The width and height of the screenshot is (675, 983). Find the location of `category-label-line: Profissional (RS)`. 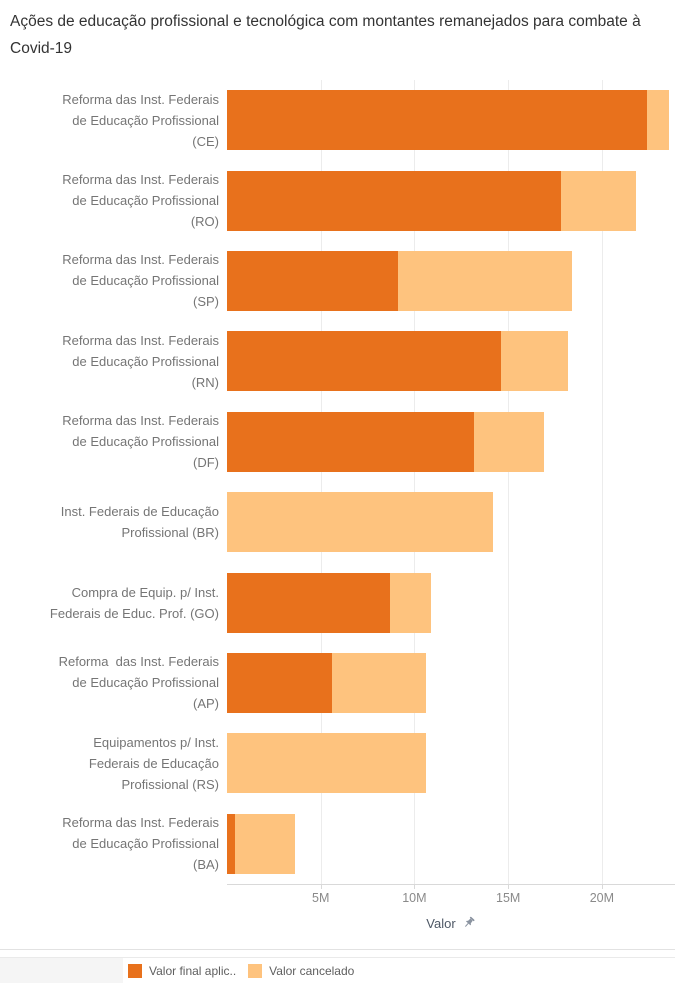

category-label-line: Profissional (RS) is located at coordinates (170, 784).